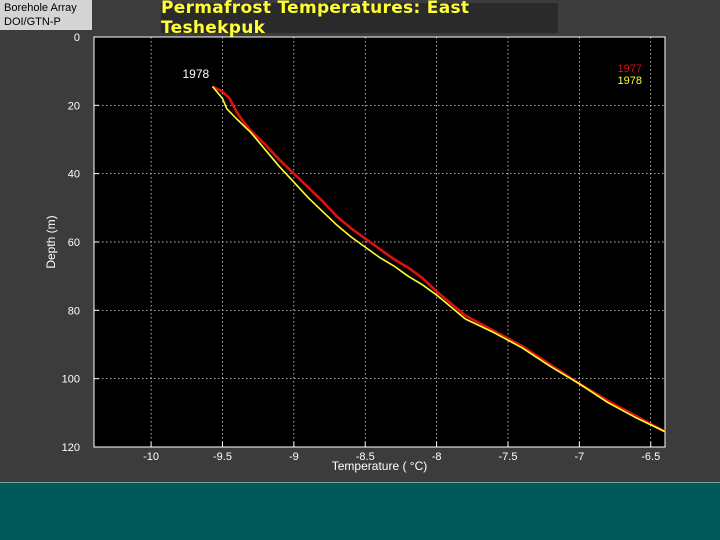 The width and height of the screenshot is (720, 540). I want to click on x-axis-label: Temperature ( °C), so click(380, 466).